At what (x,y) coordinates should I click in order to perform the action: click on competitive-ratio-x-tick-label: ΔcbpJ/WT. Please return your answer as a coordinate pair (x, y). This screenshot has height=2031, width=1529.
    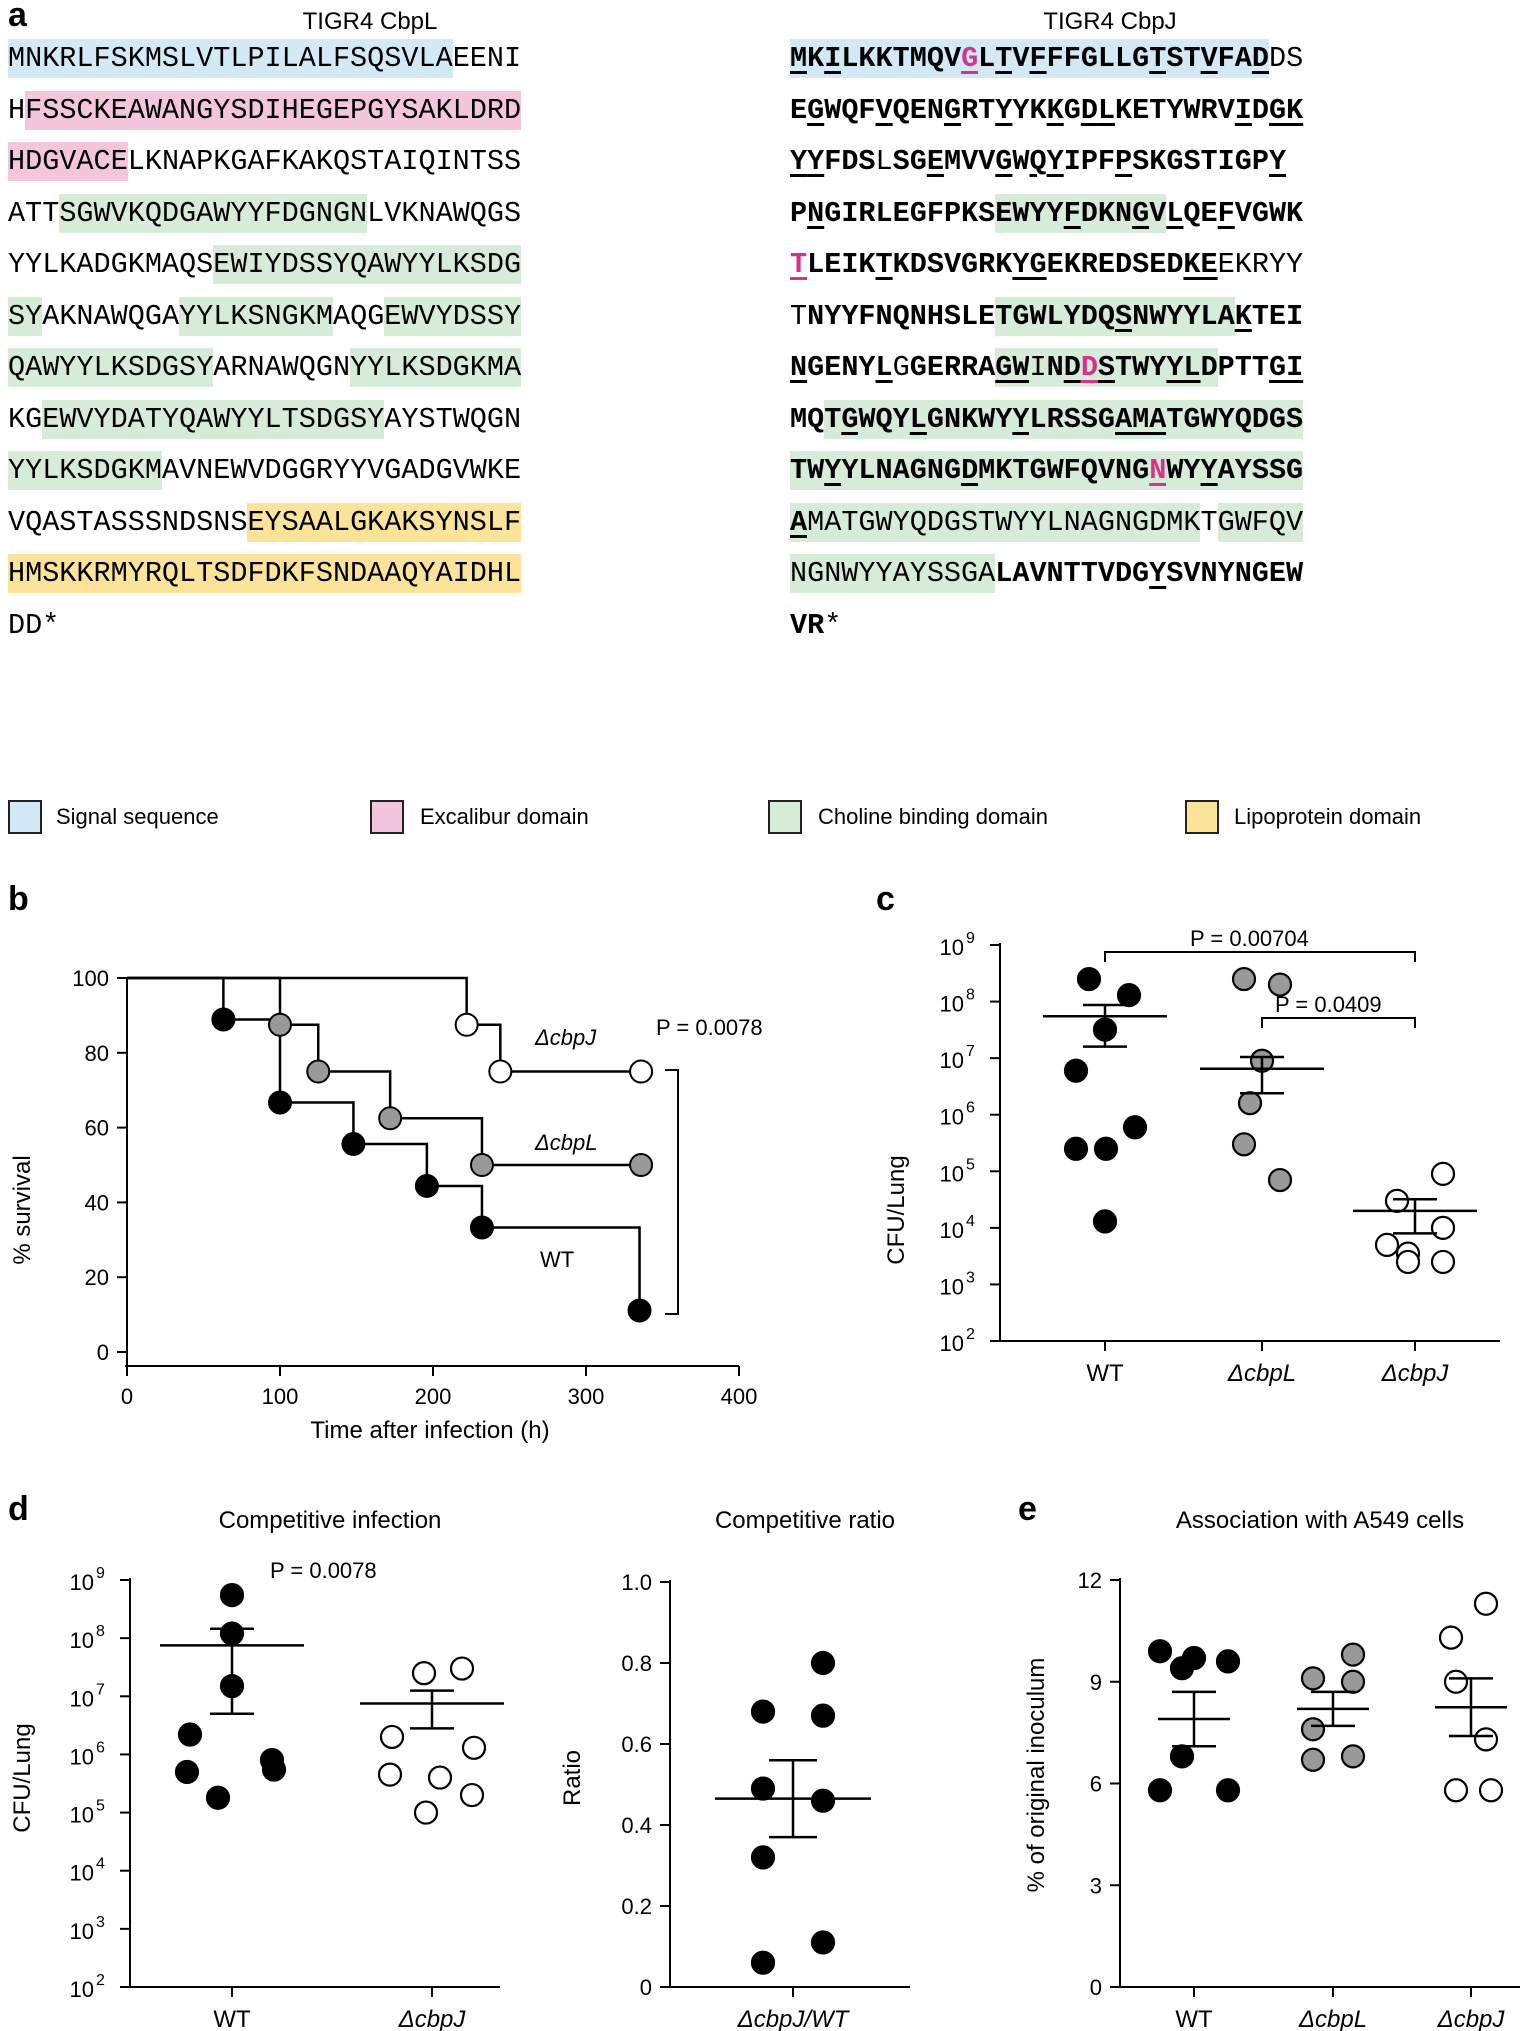
    Looking at the image, I should click on (794, 2018).